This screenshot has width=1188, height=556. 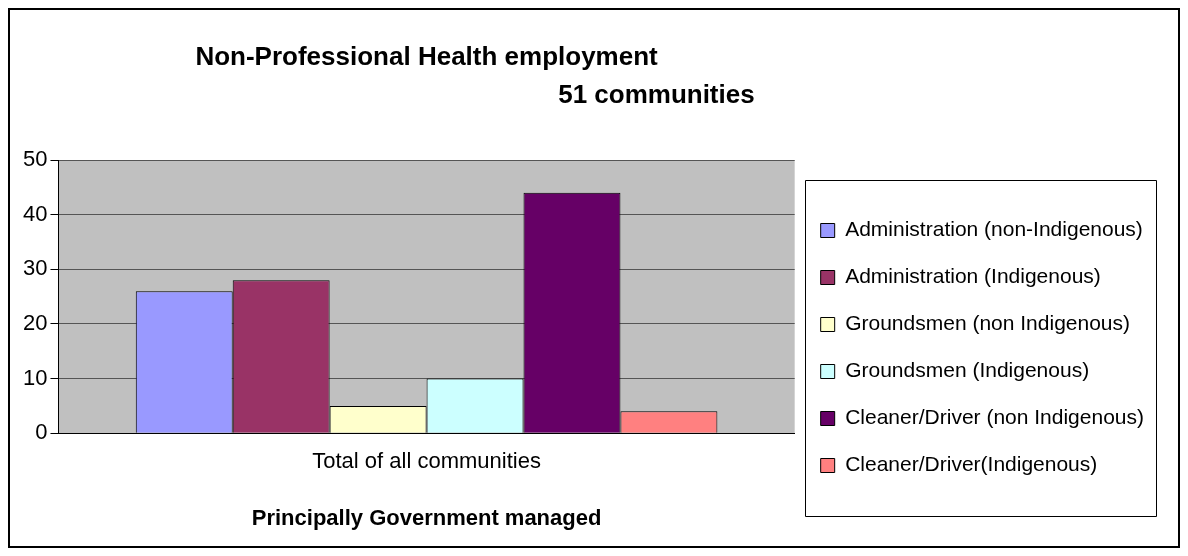 I want to click on chart-title: Non-Professional Health employment, so click(x=427, y=56).